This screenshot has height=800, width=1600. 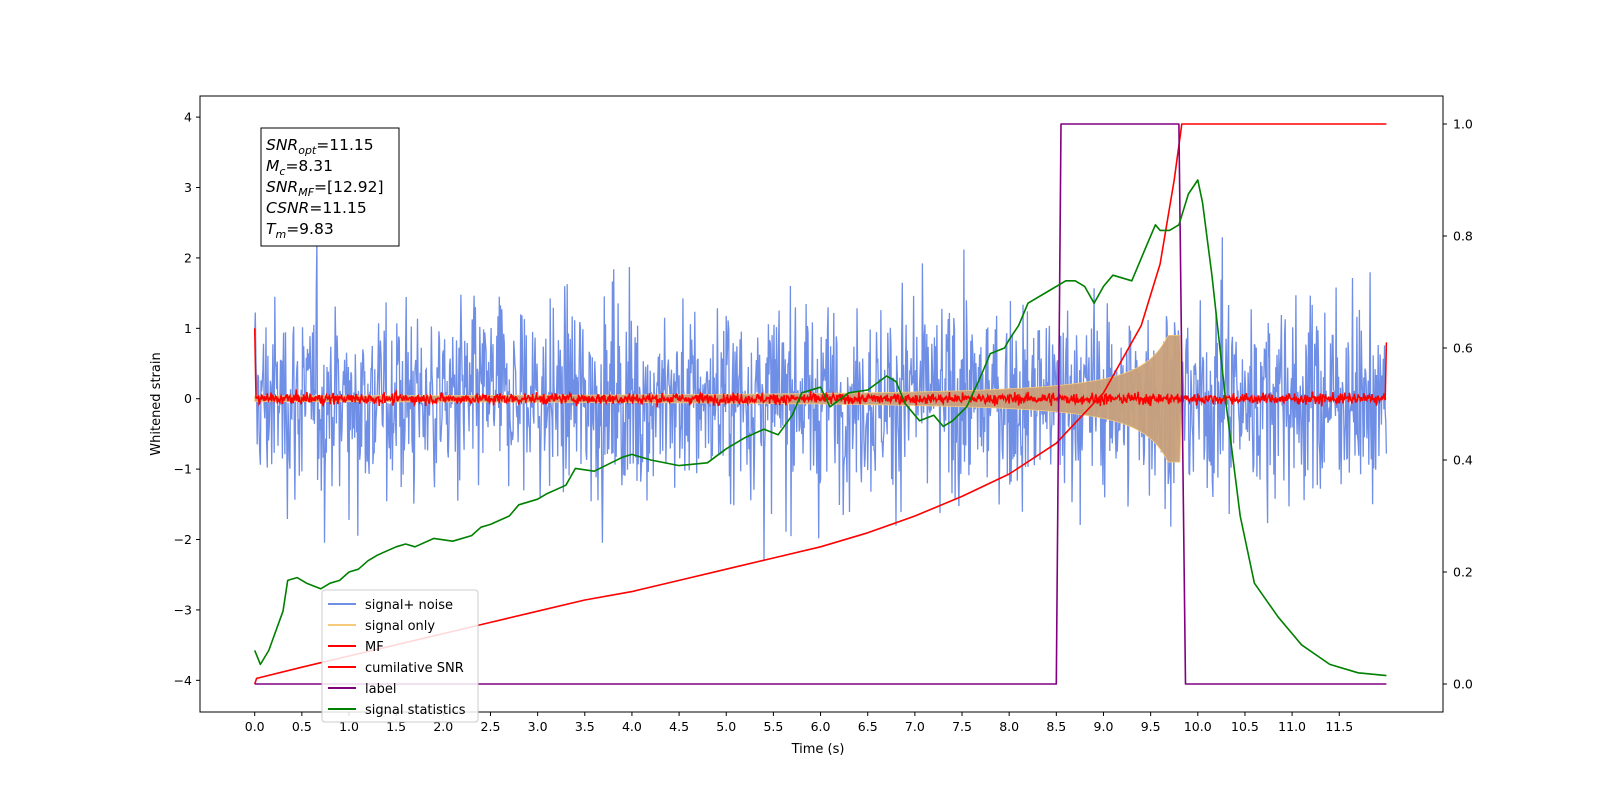 I want to click on y-axis-label: Whitened strain, so click(x=156, y=403).